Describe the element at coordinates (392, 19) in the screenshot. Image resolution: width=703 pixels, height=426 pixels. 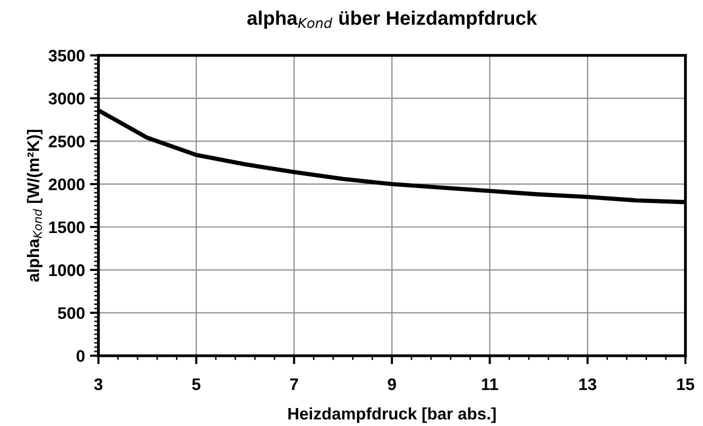
I see `chart-title: alpha$_{Kond}$ über Heizdampfdruck` at that location.